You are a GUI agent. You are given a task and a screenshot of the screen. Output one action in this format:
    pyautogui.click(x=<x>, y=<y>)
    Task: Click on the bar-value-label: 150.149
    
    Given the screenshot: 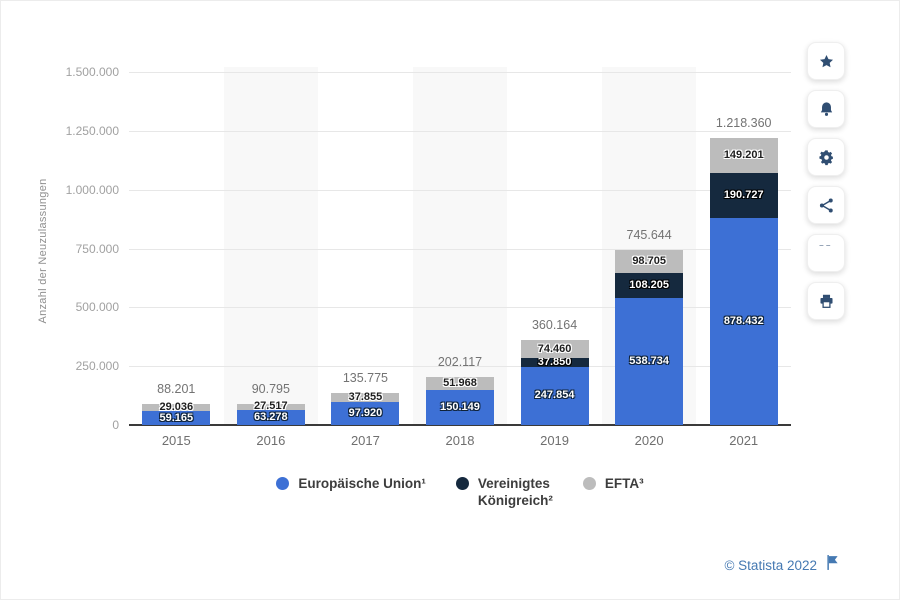 What is the action you would take?
    pyautogui.click(x=460, y=406)
    